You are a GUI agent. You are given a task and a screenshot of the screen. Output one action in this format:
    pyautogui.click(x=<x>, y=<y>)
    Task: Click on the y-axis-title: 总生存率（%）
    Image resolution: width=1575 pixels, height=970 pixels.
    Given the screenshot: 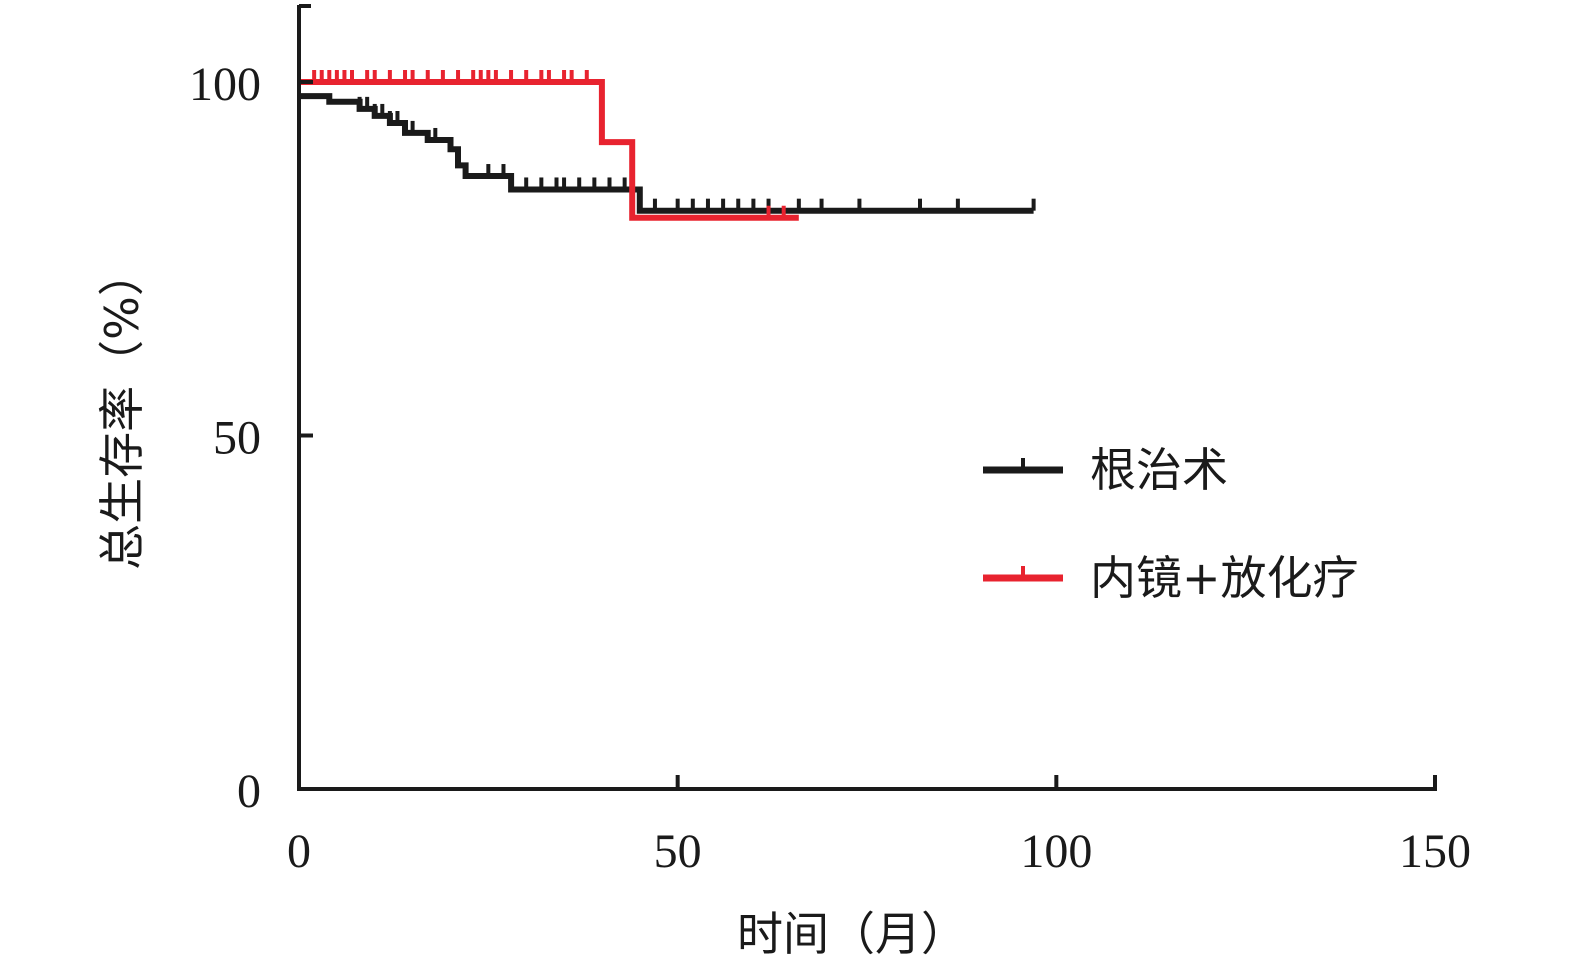 What is the action you would take?
    pyautogui.click(x=122, y=410)
    